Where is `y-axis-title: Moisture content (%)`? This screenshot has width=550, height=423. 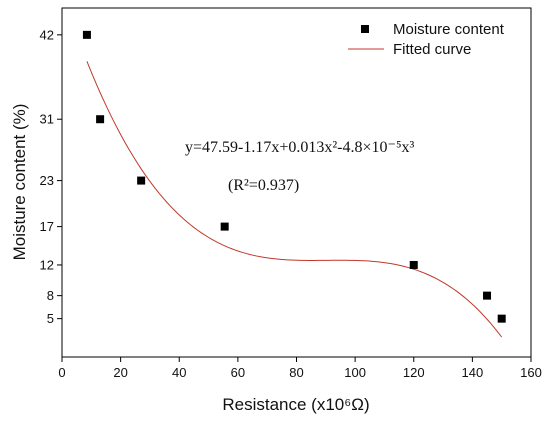 y-axis-title: Moisture content (%) is located at coordinates (19, 182).